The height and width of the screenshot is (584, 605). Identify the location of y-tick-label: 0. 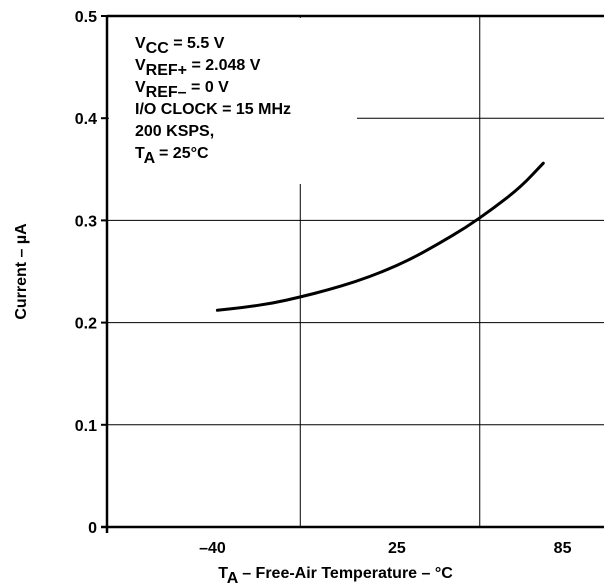
(92, 528).